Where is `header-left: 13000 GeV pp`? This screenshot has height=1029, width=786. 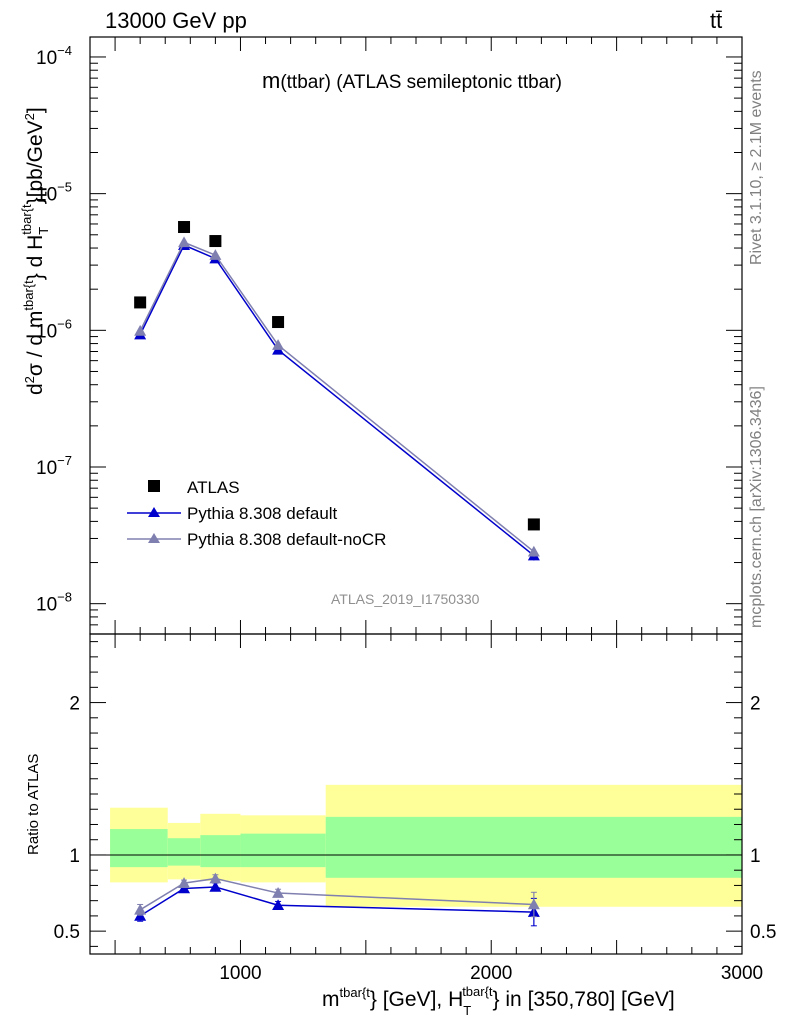 header-left: 13000 GeV pp is located at coordinates (176, 20).